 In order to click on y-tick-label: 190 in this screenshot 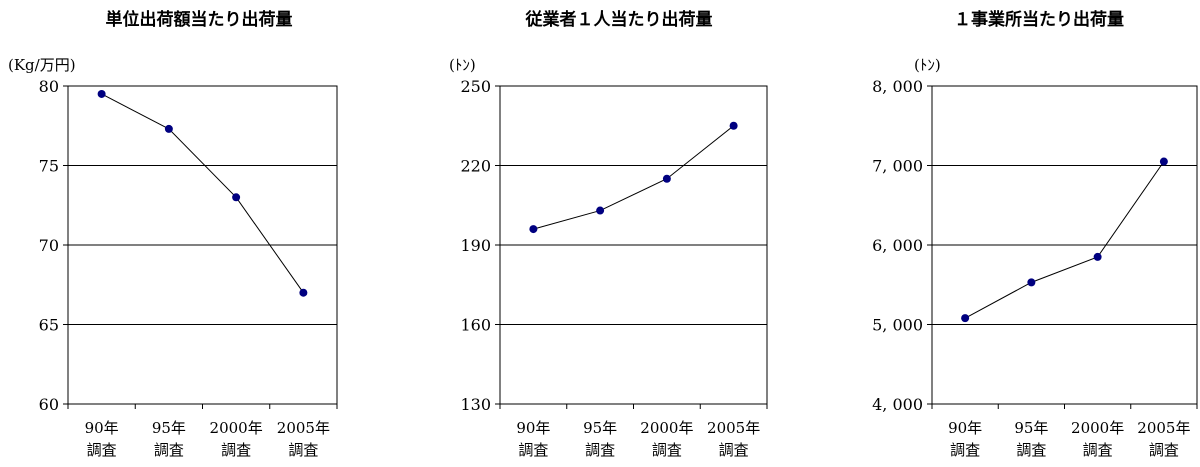, I will do `click(475, 245)`.